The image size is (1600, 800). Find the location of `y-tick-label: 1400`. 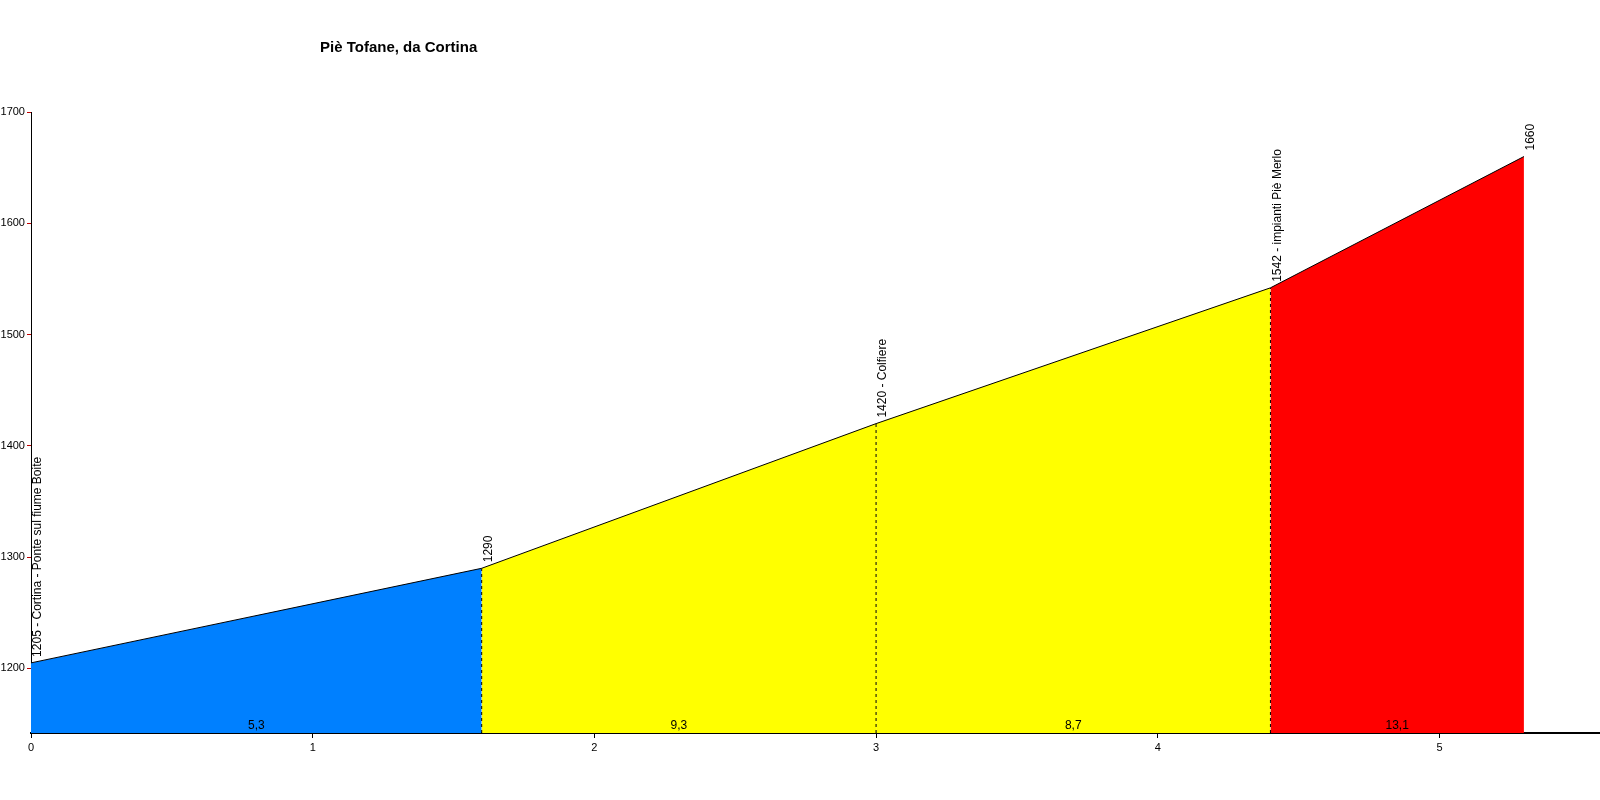

y-tick-label: 1400 is located at coordinates (12, 444).